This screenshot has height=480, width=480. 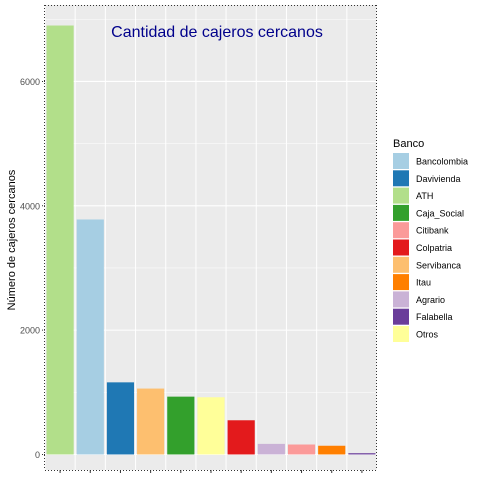 What do you see at coordinates (241, 437) in the screenshot?
I see `bar-colpatria` at bounding box center [241, 437].